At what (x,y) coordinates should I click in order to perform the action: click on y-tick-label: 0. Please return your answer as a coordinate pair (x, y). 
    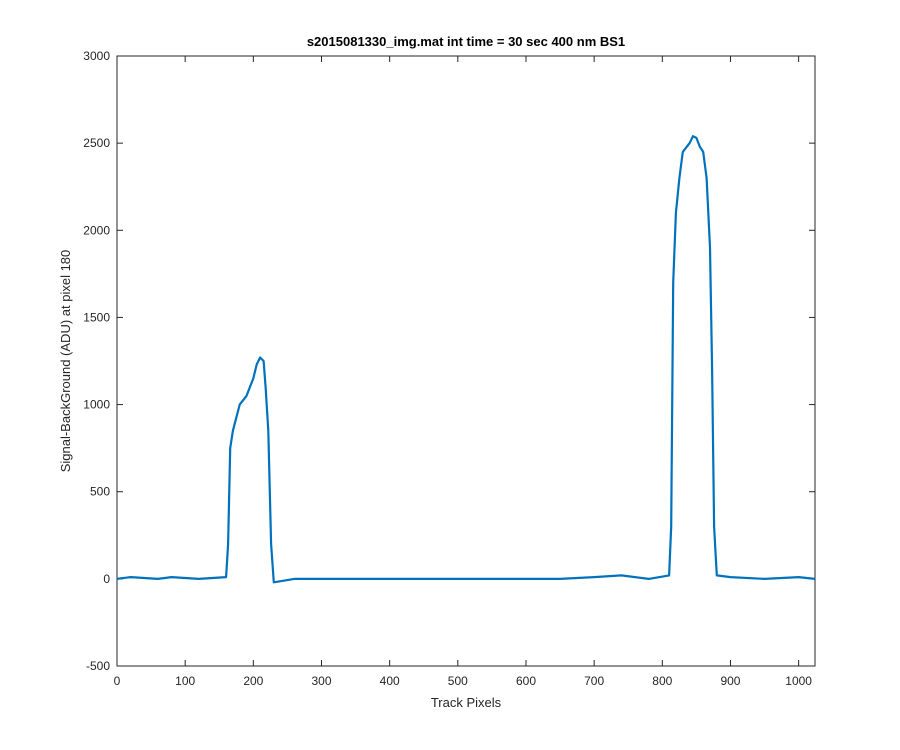
    Looking at the image, I should click on (106, 579).